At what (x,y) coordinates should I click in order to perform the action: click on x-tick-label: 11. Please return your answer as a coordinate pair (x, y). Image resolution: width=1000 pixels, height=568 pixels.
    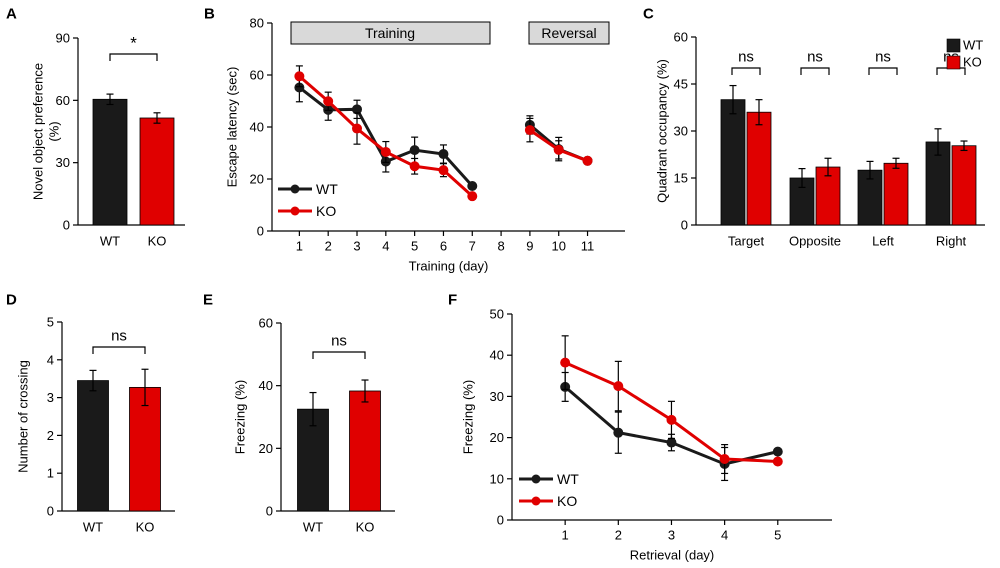
    Looking at the image, I should click on (588, 246).